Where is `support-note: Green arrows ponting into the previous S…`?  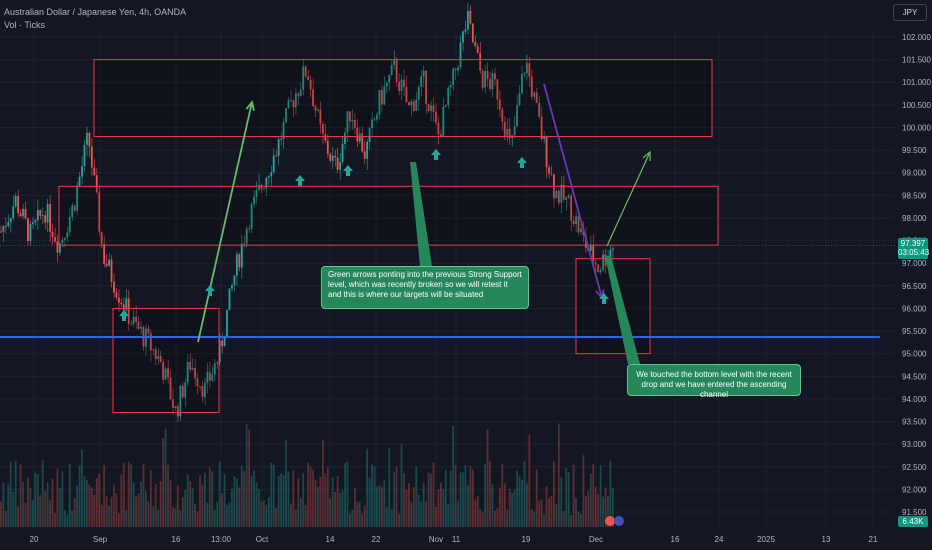
support-note: Green arrows ponting into the previous S… is located at coordinates (425, 287).